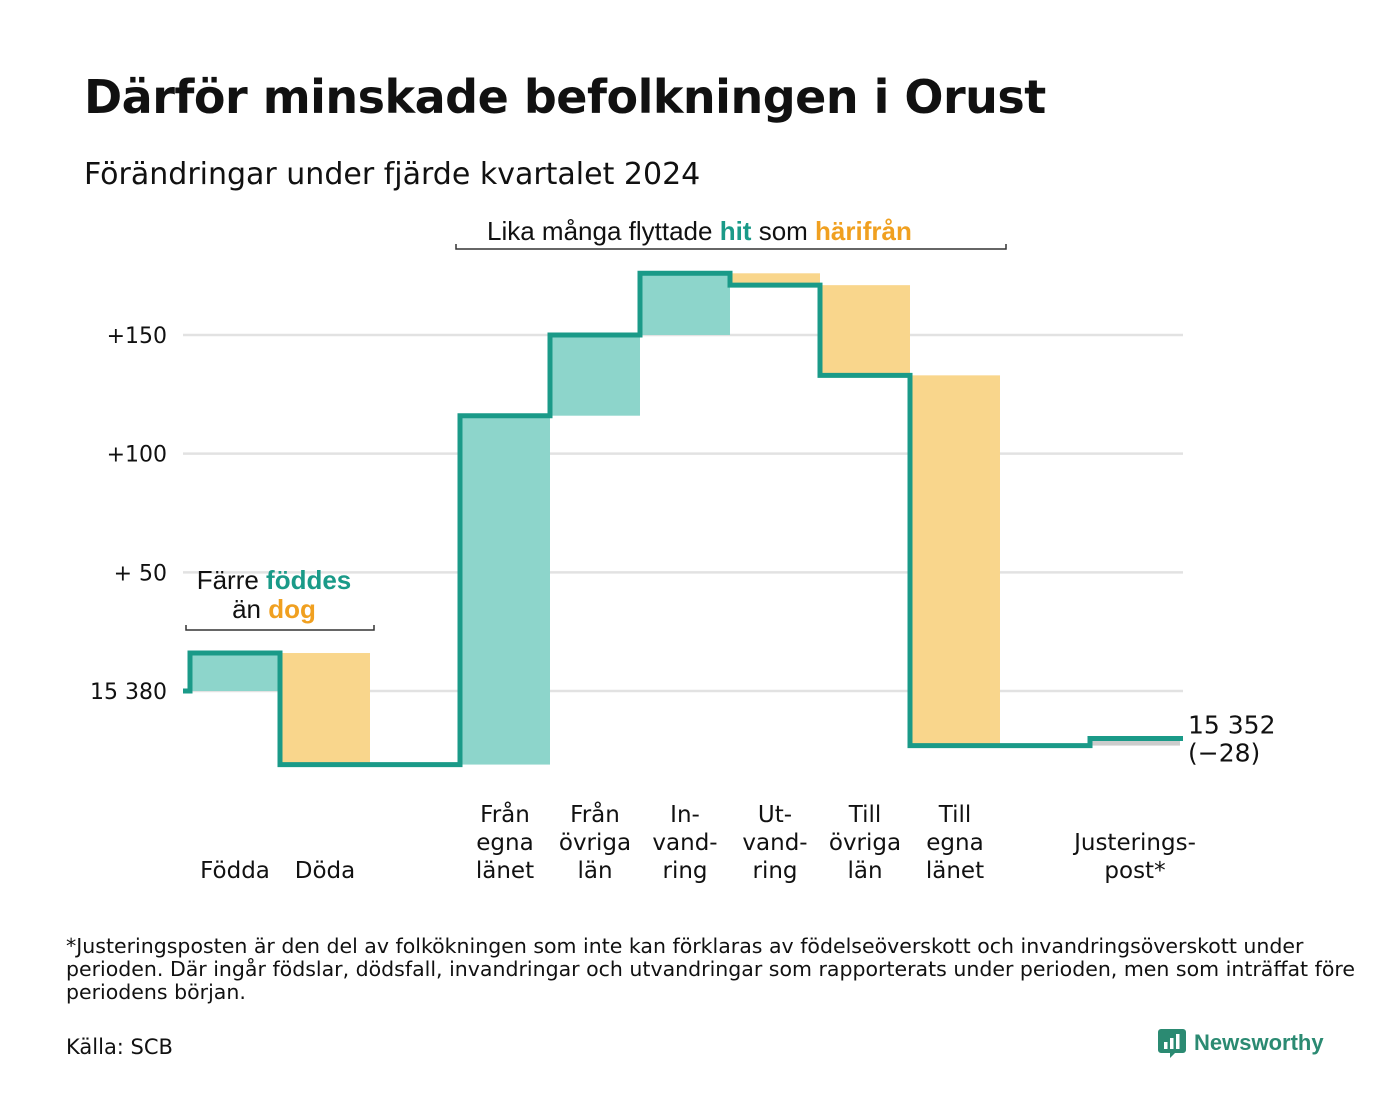 The height and width of the screenshot is (1120, 1400). What do you see at coordinates (731, 247) in the screenshot?
I see `migration-annotation-bracket` at bounding box center [731, 247].